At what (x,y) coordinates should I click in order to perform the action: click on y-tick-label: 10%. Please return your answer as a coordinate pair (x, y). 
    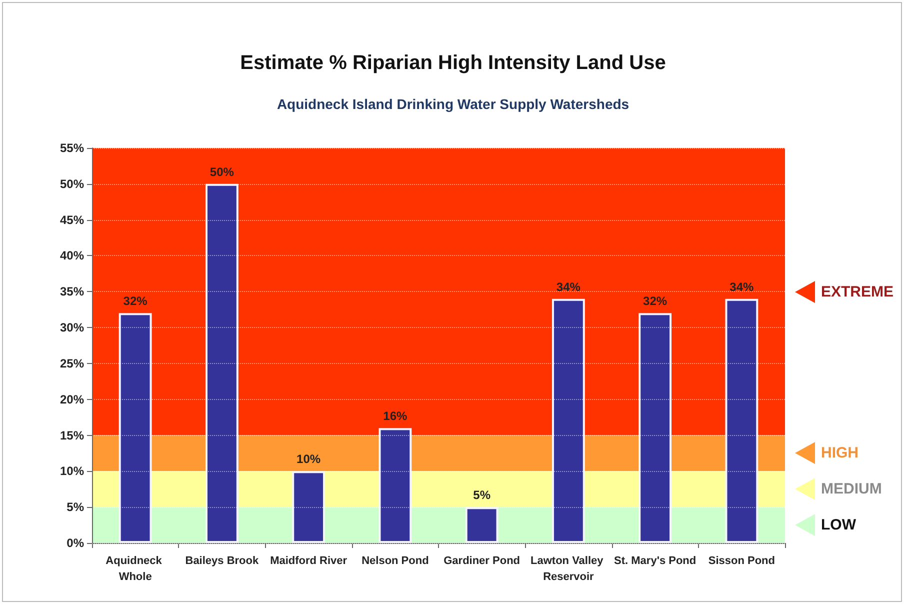
    Looking at the image, I should click on (72, 471).